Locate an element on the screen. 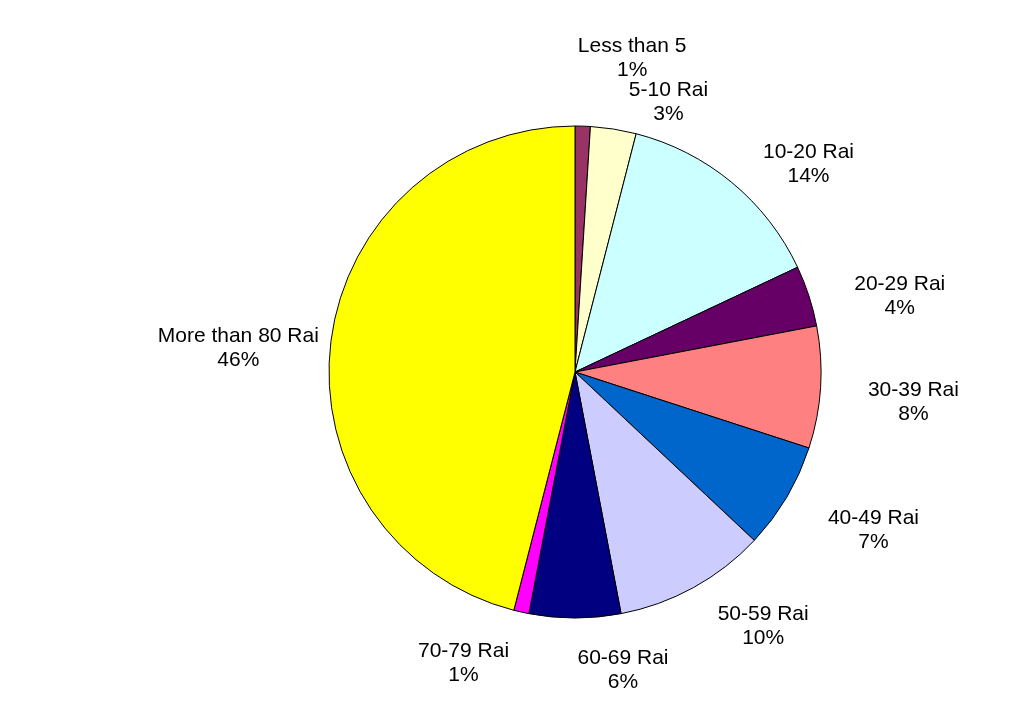 The width and height of the screenshot is (1029, 719). data-label: 3% is located at coordinates (668, 112).